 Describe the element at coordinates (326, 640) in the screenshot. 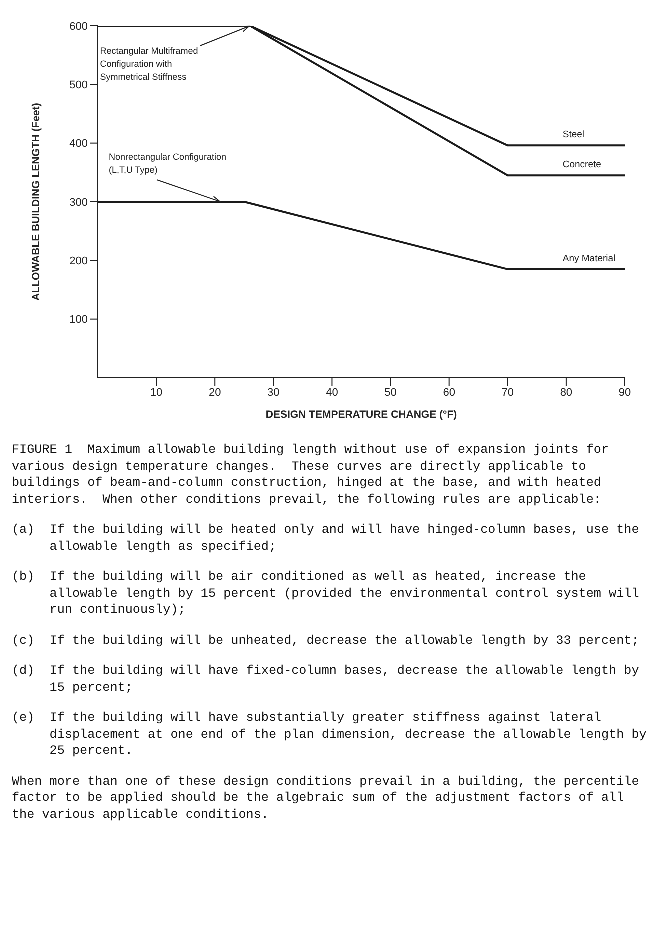

I see `text: (c) If the building will be unheated, decrease the allowable length by 33 percent;` at that location.